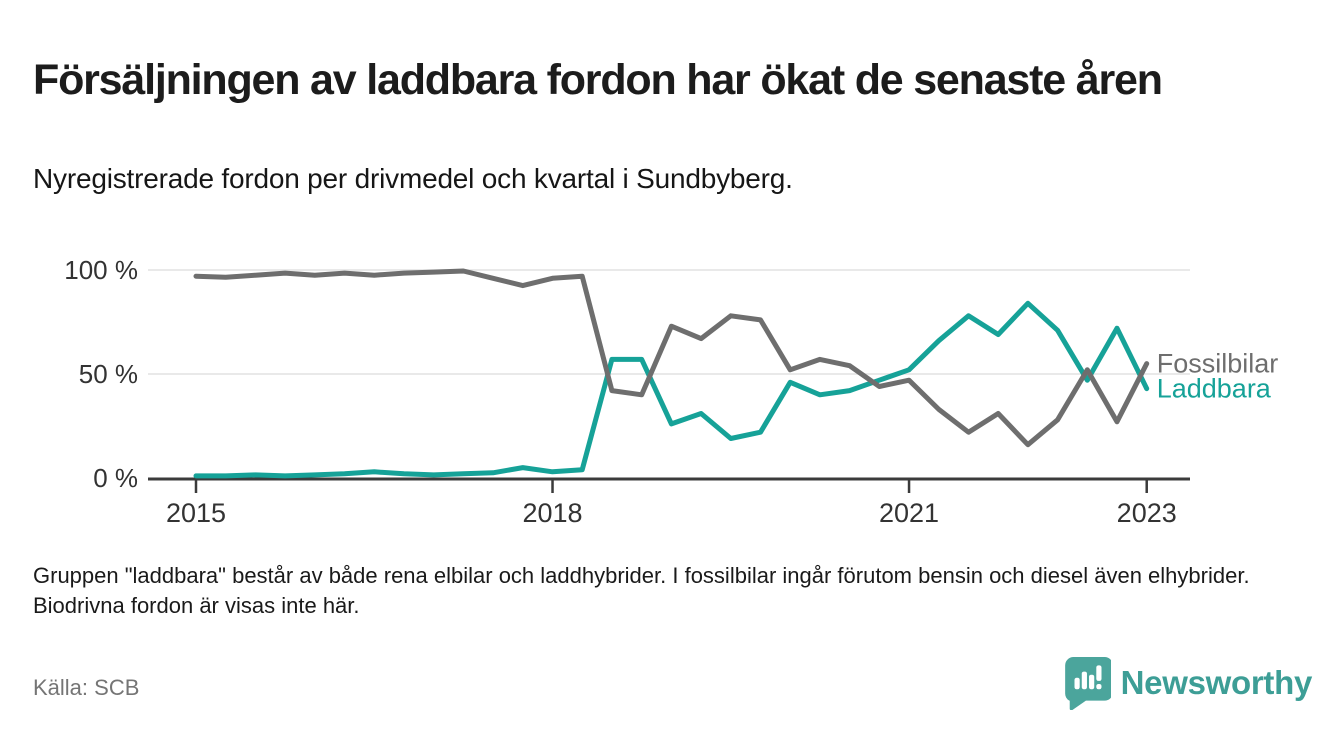 The height and width of the screenshot is (733, 1340). I want to click on y-axis-label-50: 50 %, so click(108, 374).